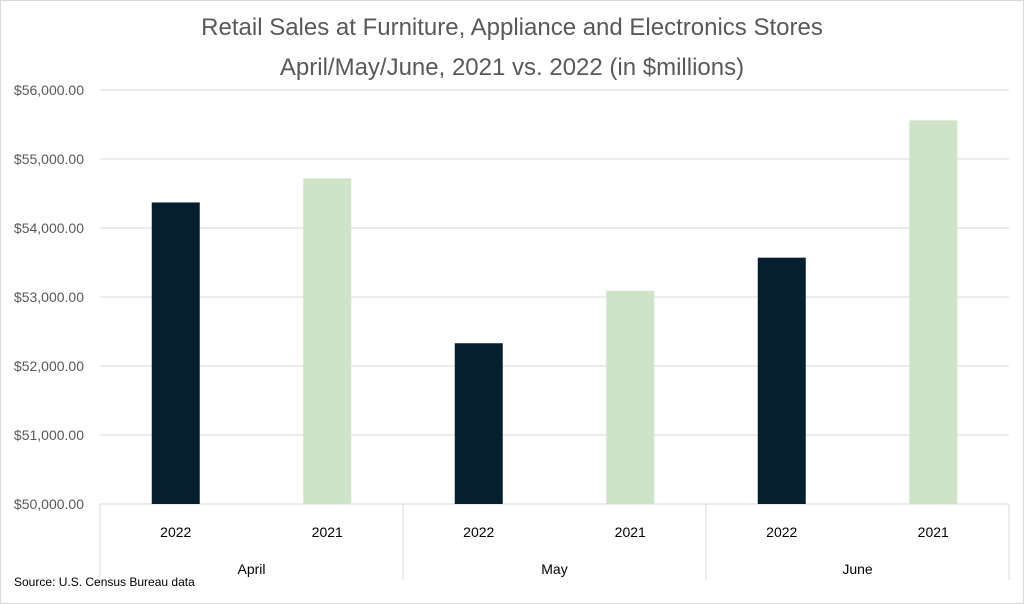 This screenshot has width=1024, height=604. Describe the element at coordinates (49, 435) in the screenshot. I see `y-tick-label: $51,000.00` at that location.